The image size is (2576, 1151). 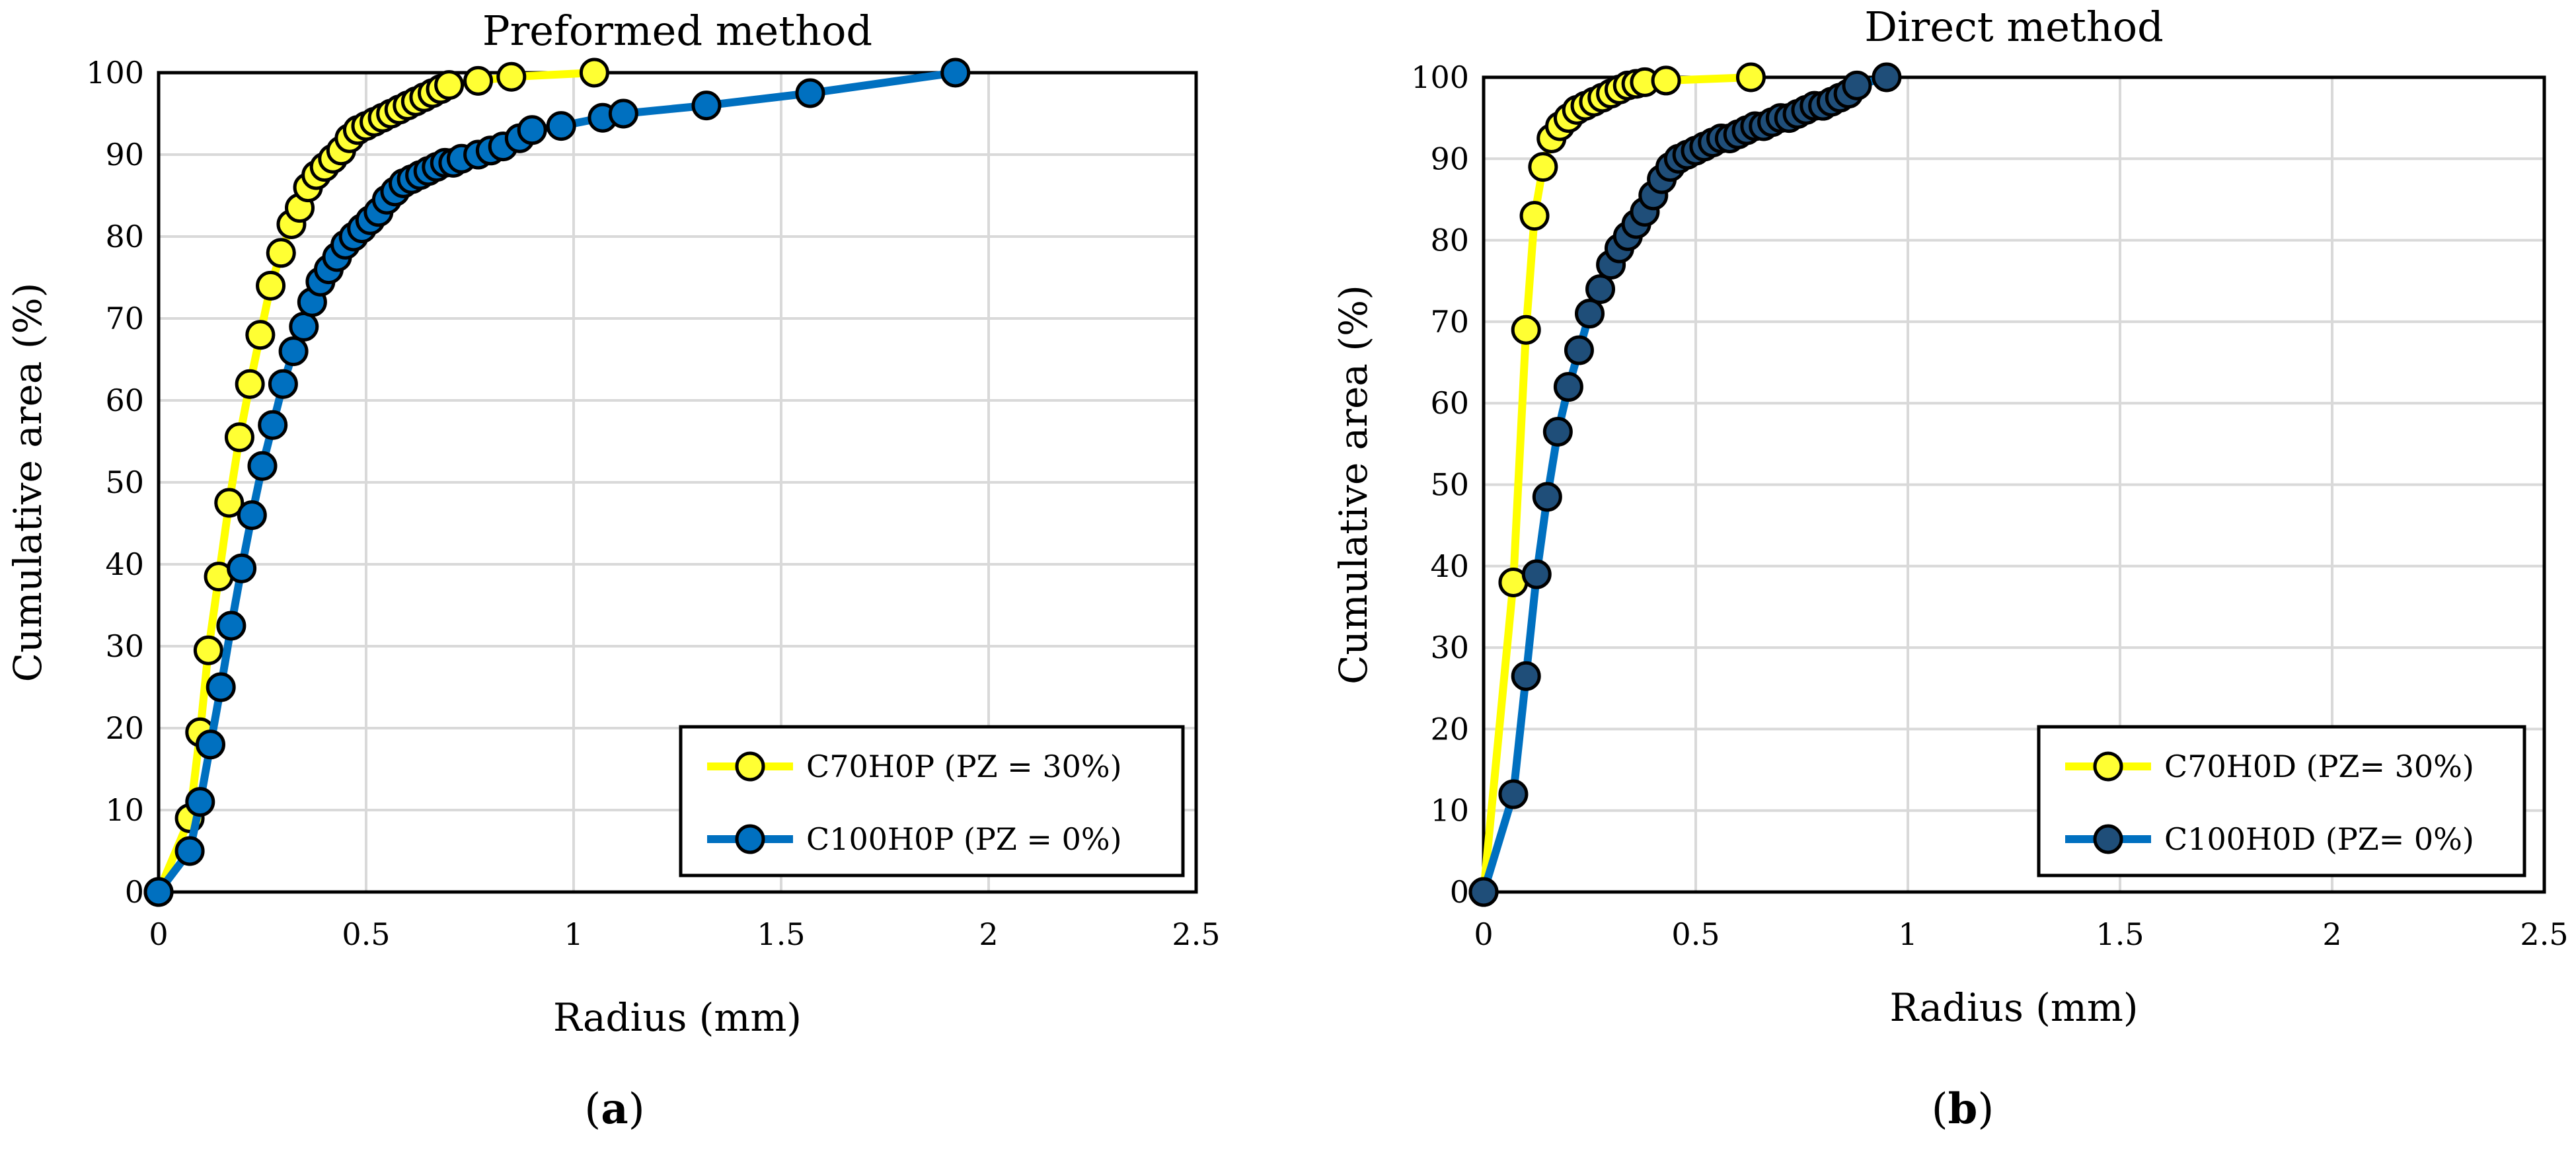 What do you see at coordinates (125, 728) in the screenshot?
I see `y-tick-label: 20` at bounding box center [125, 728].